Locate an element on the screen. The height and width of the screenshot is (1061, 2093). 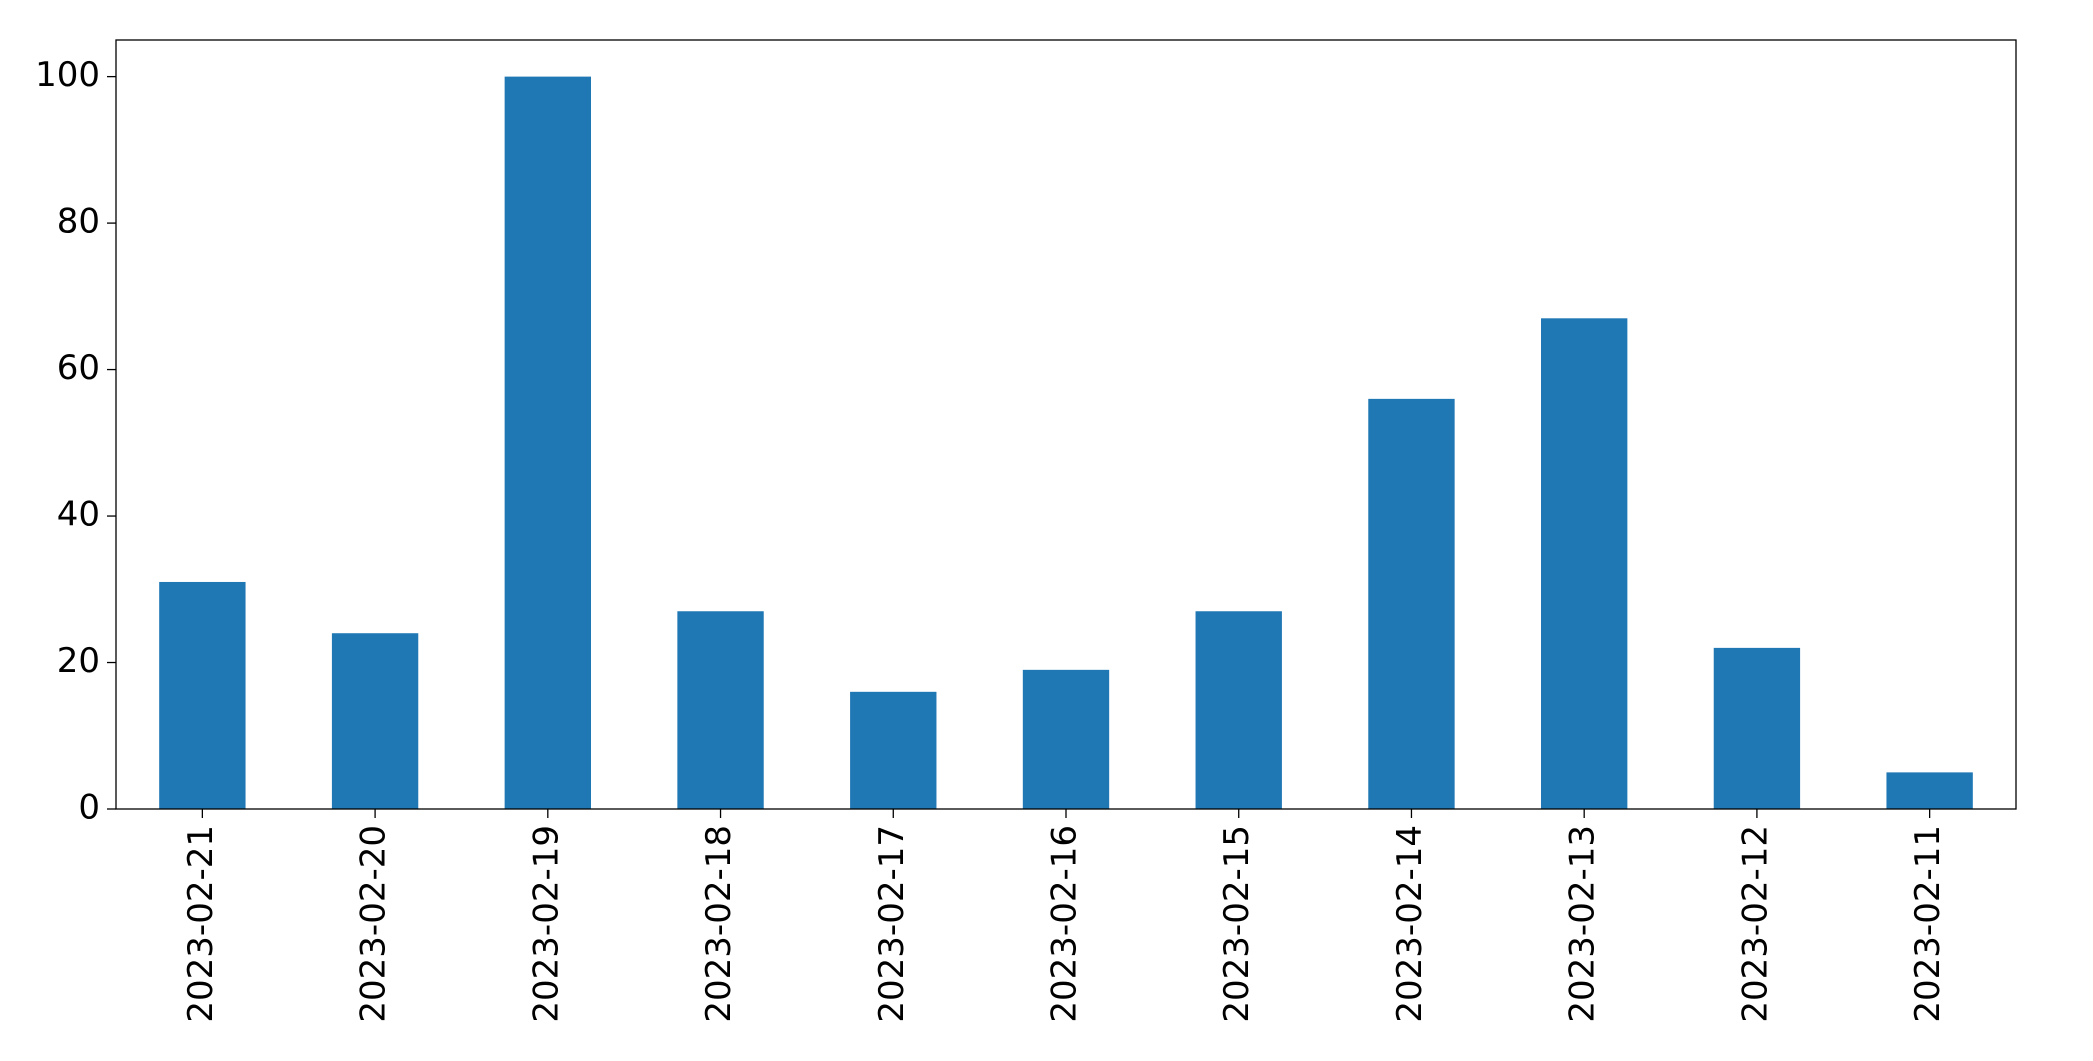
x-tick-label: 2023-02-14 is located at coordinates (1410, 924).